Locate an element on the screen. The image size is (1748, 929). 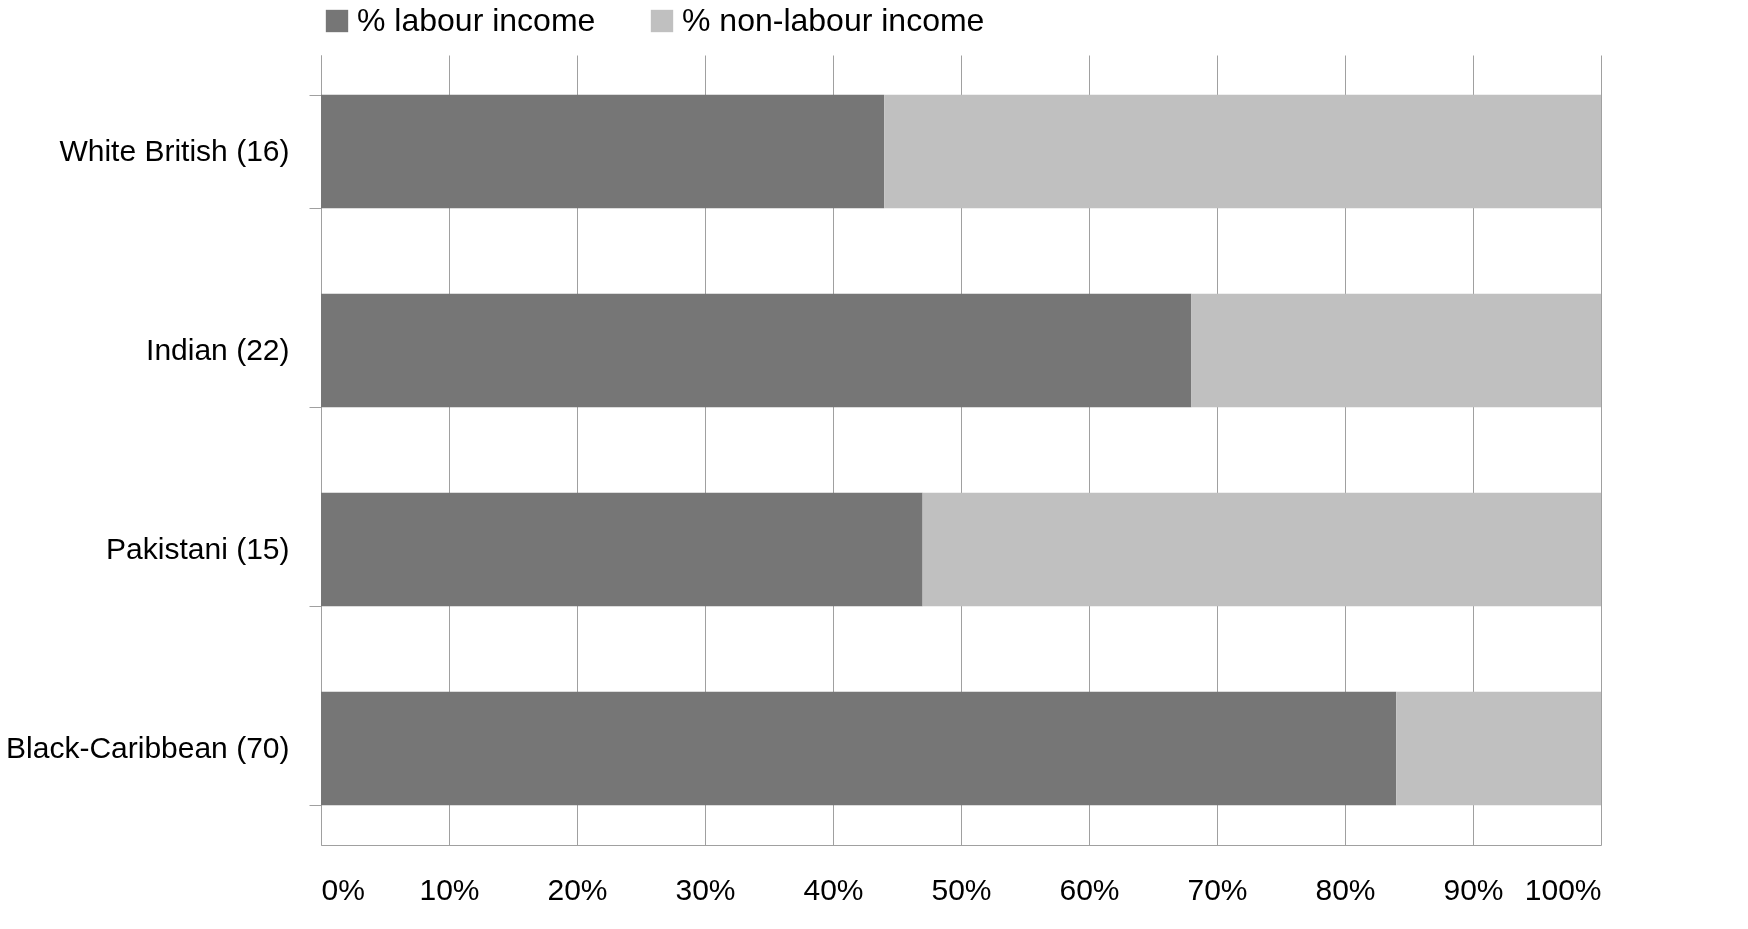
x-tick-label: 90% is located at coordinates (1473, 889).